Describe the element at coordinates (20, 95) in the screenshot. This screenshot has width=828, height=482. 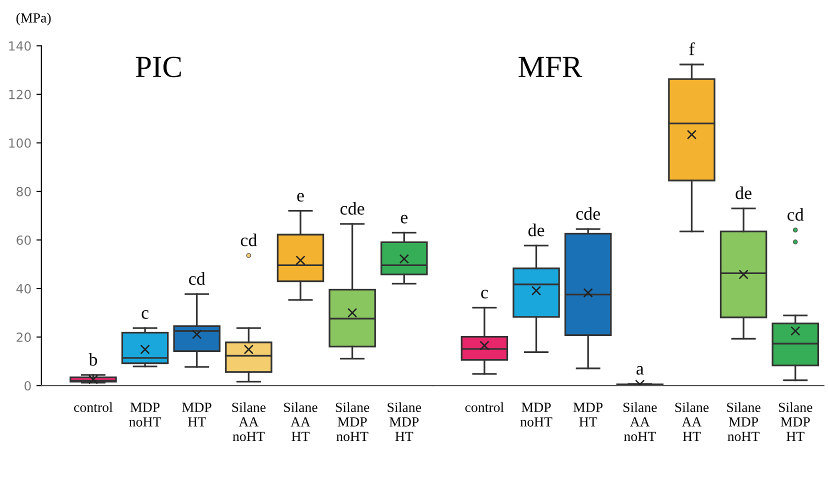
I see `y-tick-label: 120` at that location.